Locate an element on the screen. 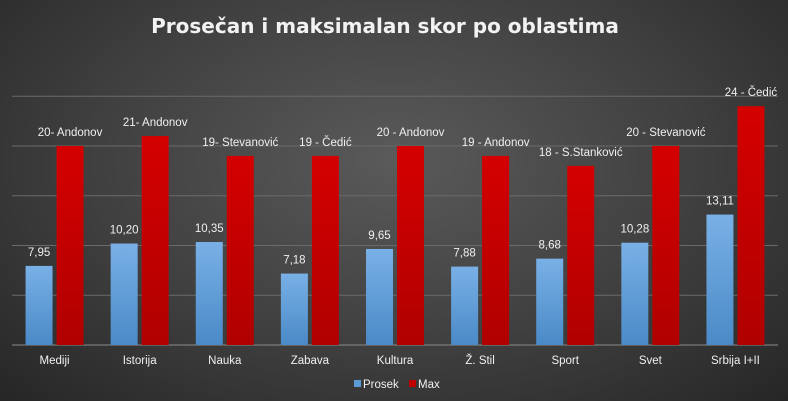 Image resolution: width=788 pixels, height=401 pixels. data-label-prosek-1: 7,95 is located at coordinates (39, 253).